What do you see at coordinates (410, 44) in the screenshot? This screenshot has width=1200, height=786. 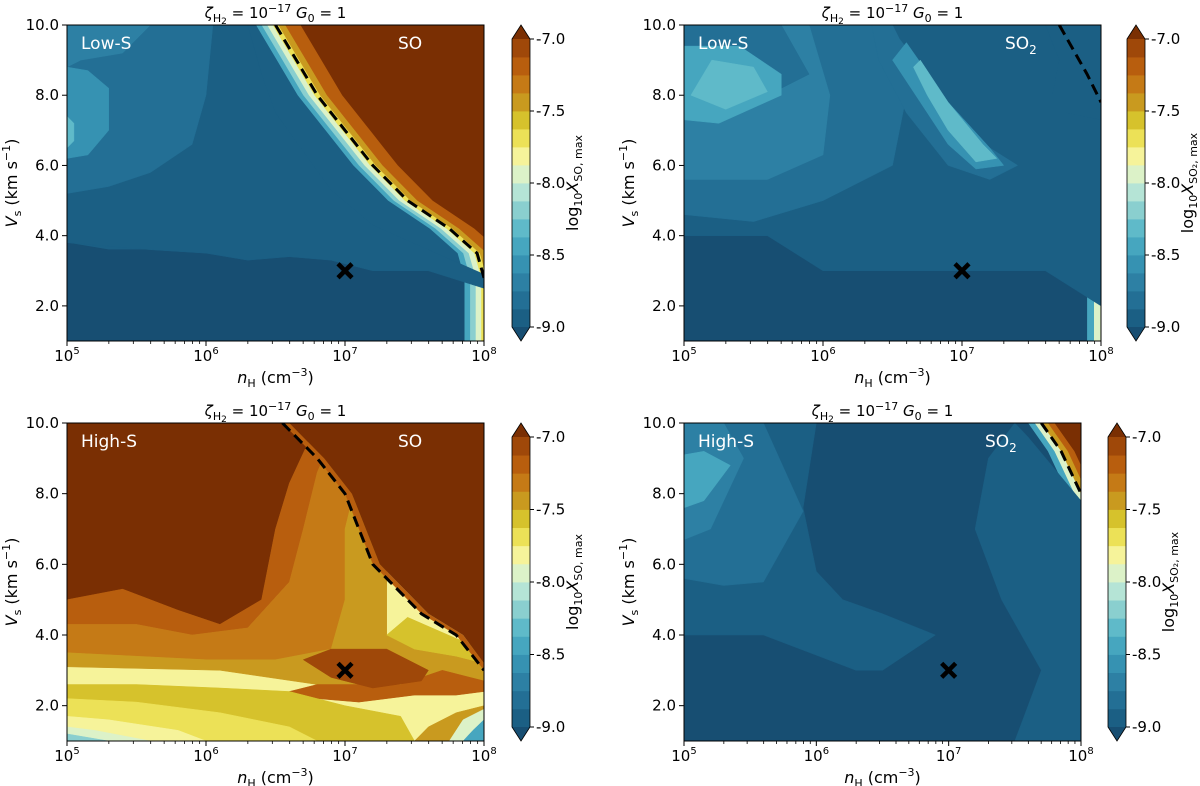 I see `corner-label-right: SO` at bounding box center [410, 44].